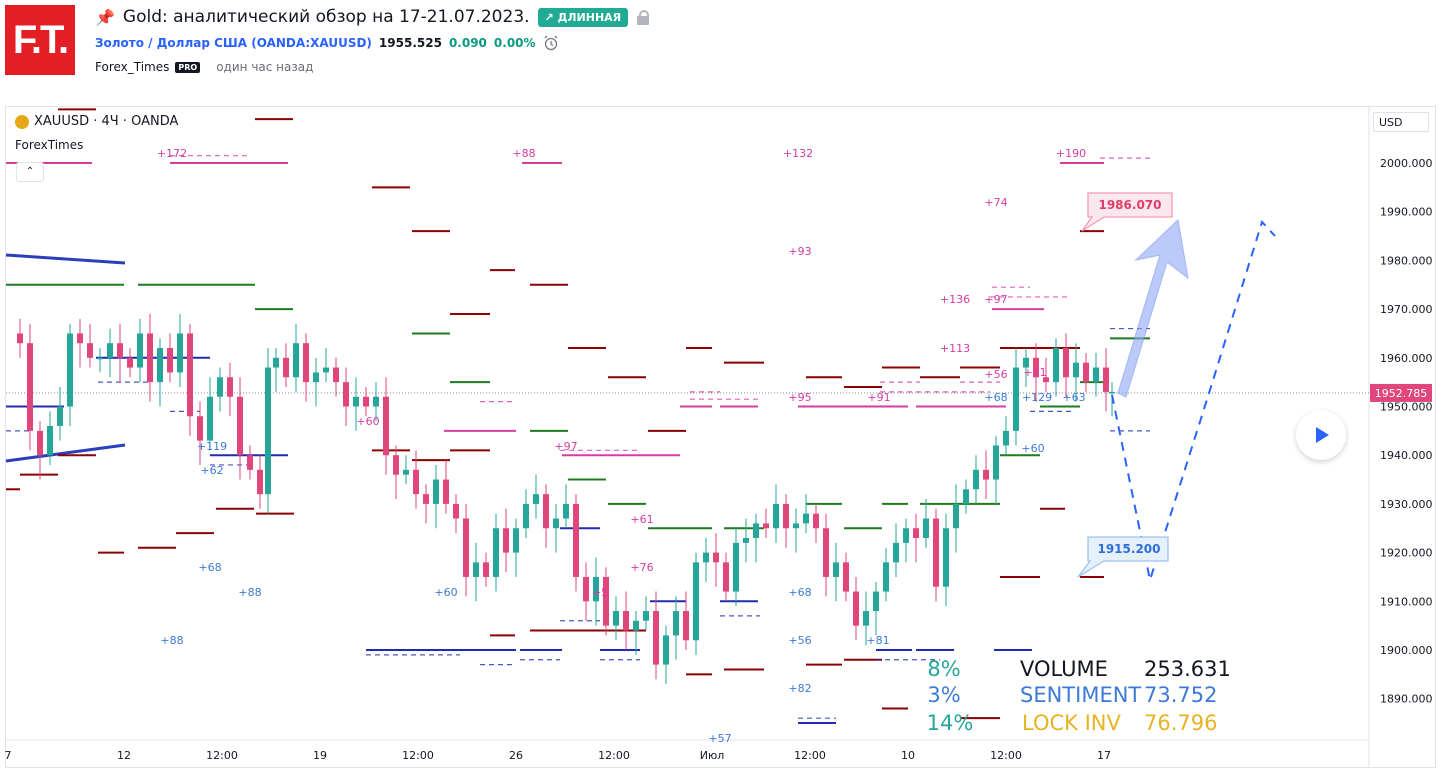 This screenshot has width=1441, height=776. What do you see at coordinates (1180, 695) in the screenshot?
I see `sentiment-value: 73.752` at bounding box center [1180, 695].